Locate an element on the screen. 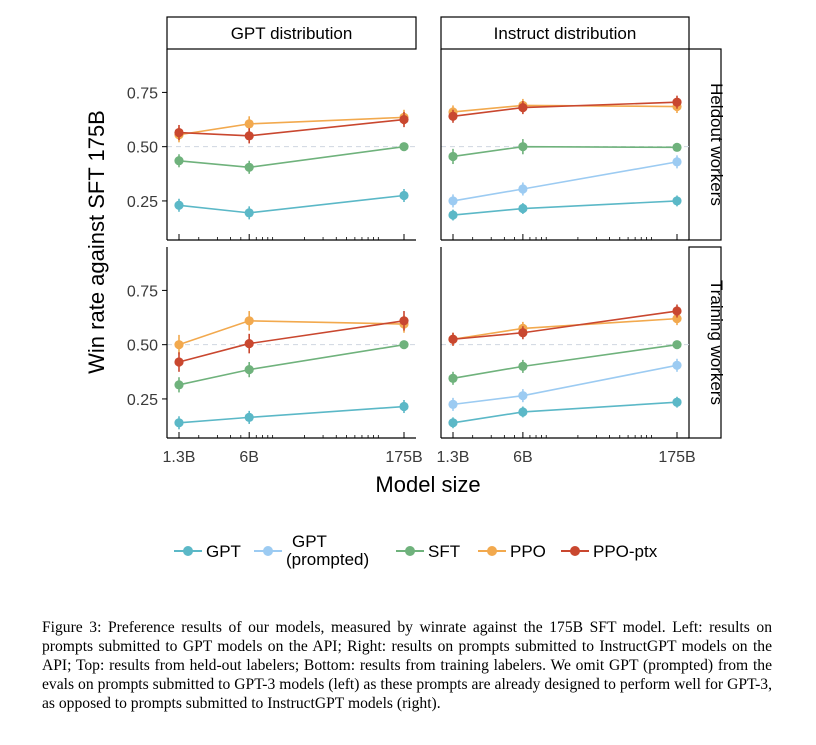 Image resolution: width=816 pixels, height=745 pixels. column-strip-label: Instruct distribution is located at coordinates (565, 33).